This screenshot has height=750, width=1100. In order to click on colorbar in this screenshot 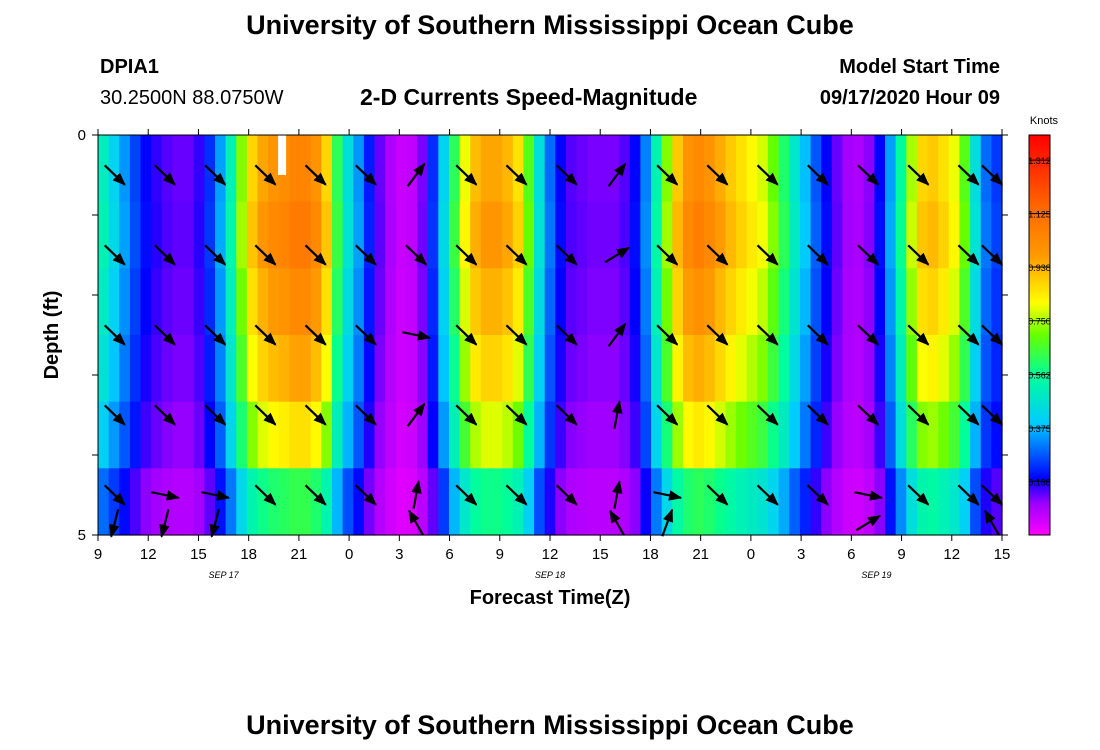, I will do `click(1039, 335)`.